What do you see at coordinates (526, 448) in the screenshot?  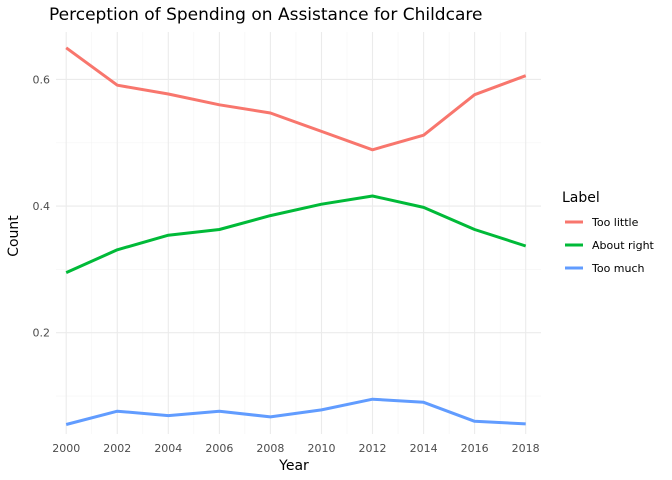 I see `x-tick-label: 2018` at bounding box center [526, 448].